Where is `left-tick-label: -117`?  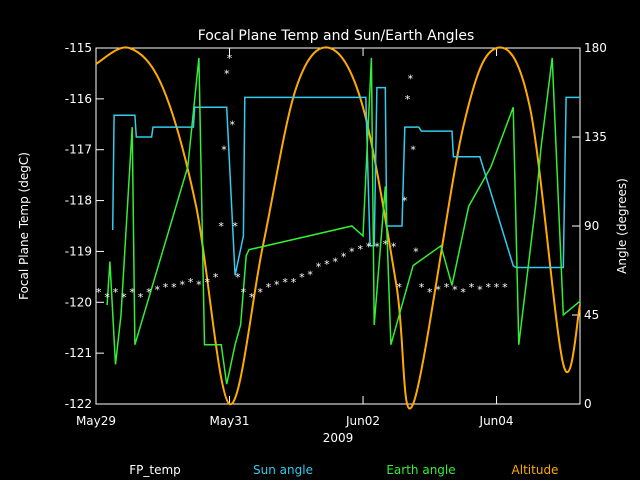
left-tick-label: -117 is located at coordinates (78, 150).